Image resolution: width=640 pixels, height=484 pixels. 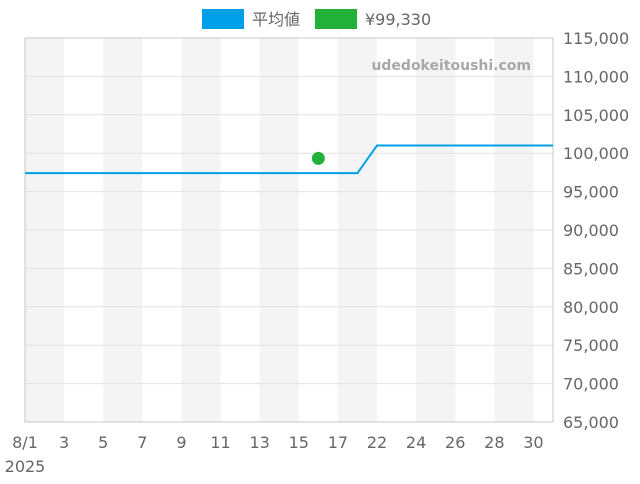 I want to click on legend-swatch-average, so click(x=223, y=19).